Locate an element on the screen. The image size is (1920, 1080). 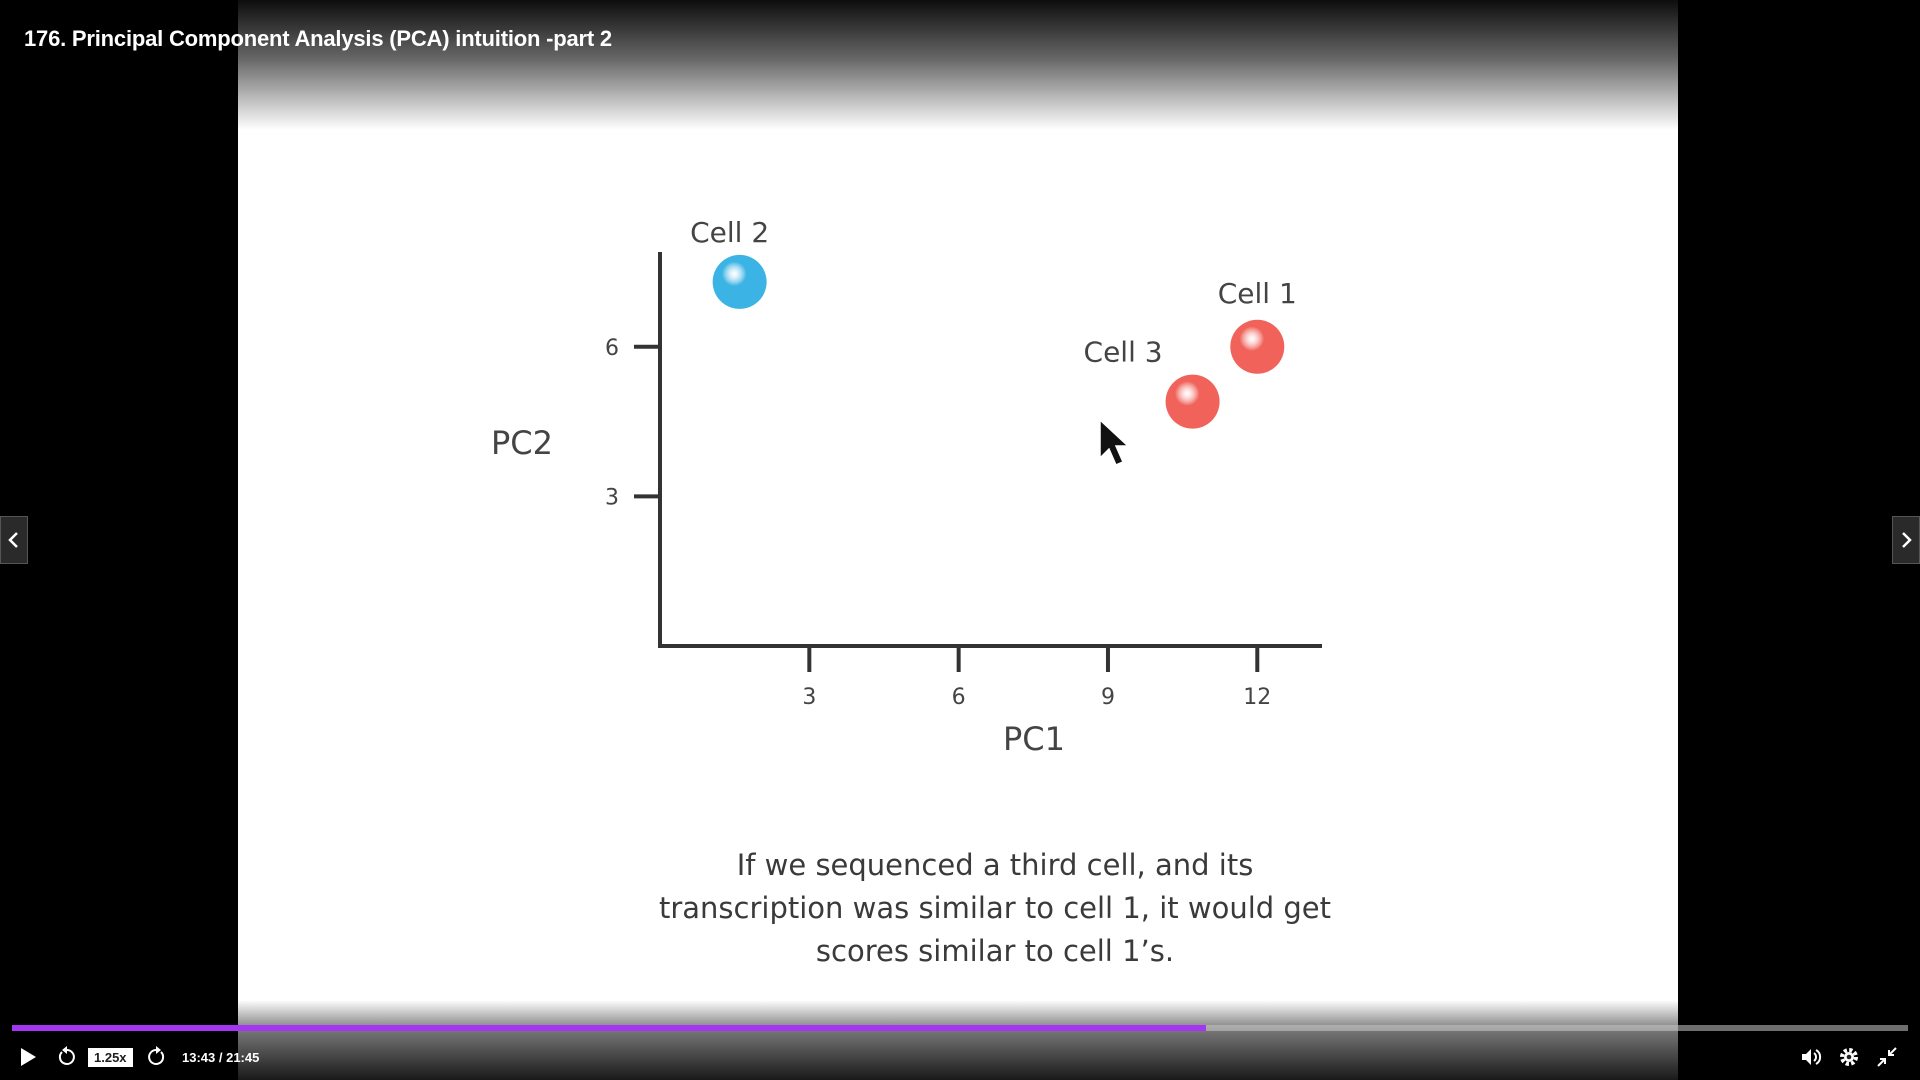
plot-axes is located at coordinates (990, 450).